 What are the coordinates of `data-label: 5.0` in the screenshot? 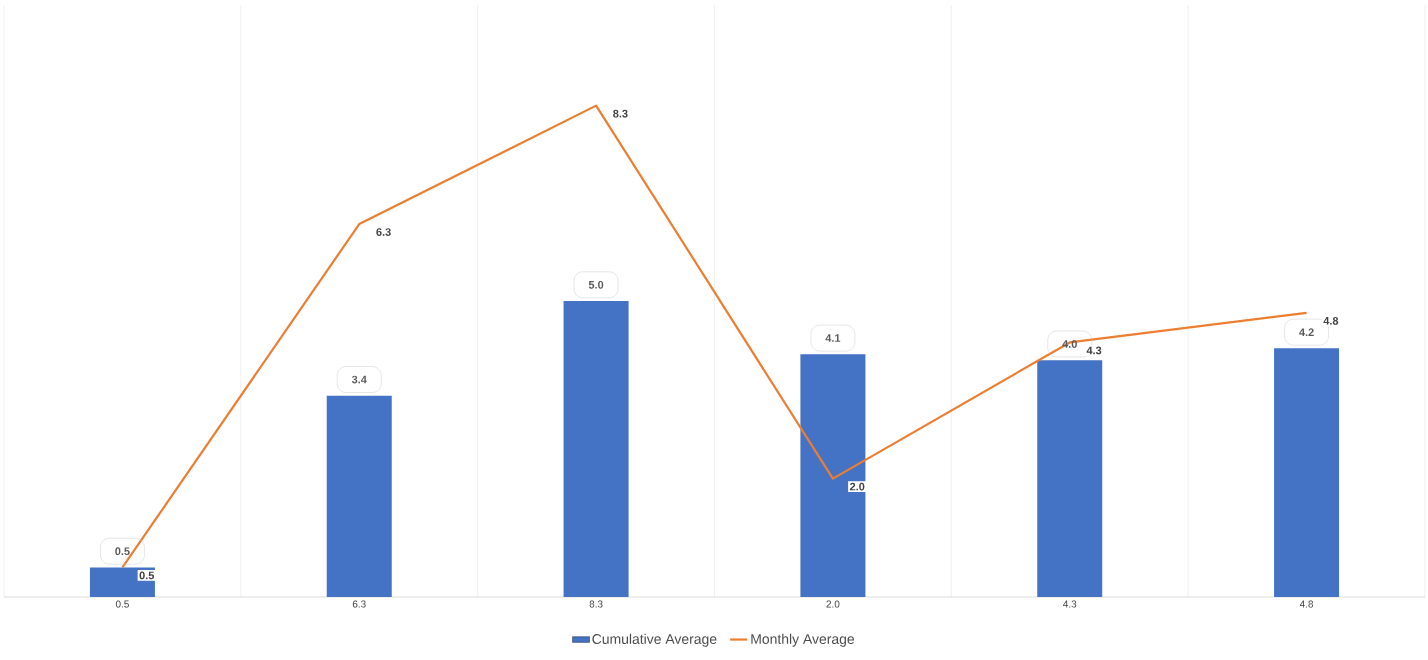 It's located at (596, 284).